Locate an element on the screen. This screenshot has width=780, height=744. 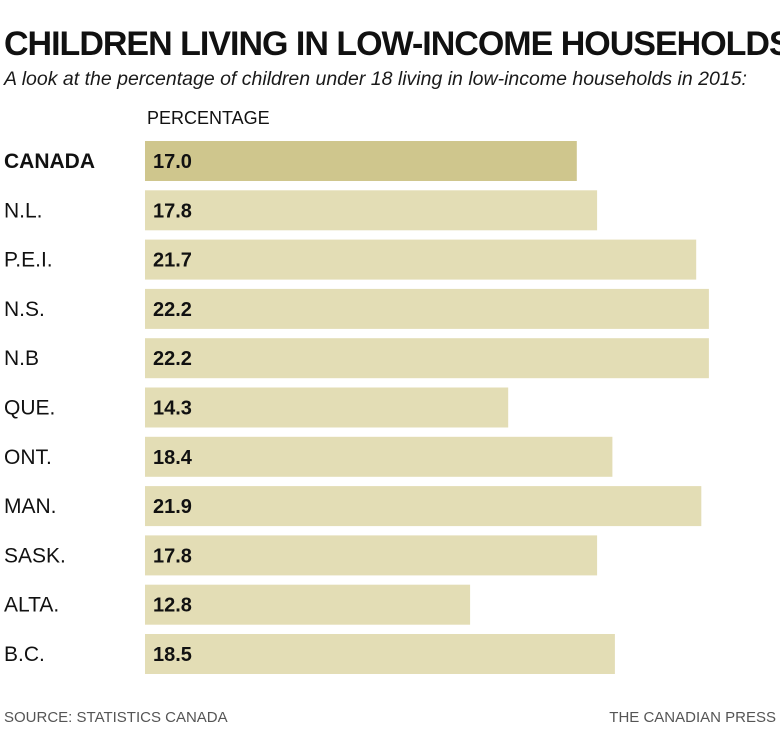
category-label: ALTA. is located at coordinates (31, 605).